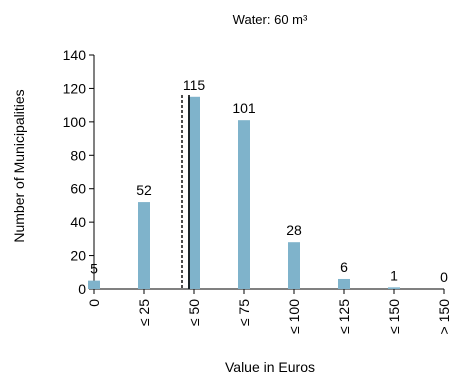  I want to click on data-label: 52, so click(144, 190).